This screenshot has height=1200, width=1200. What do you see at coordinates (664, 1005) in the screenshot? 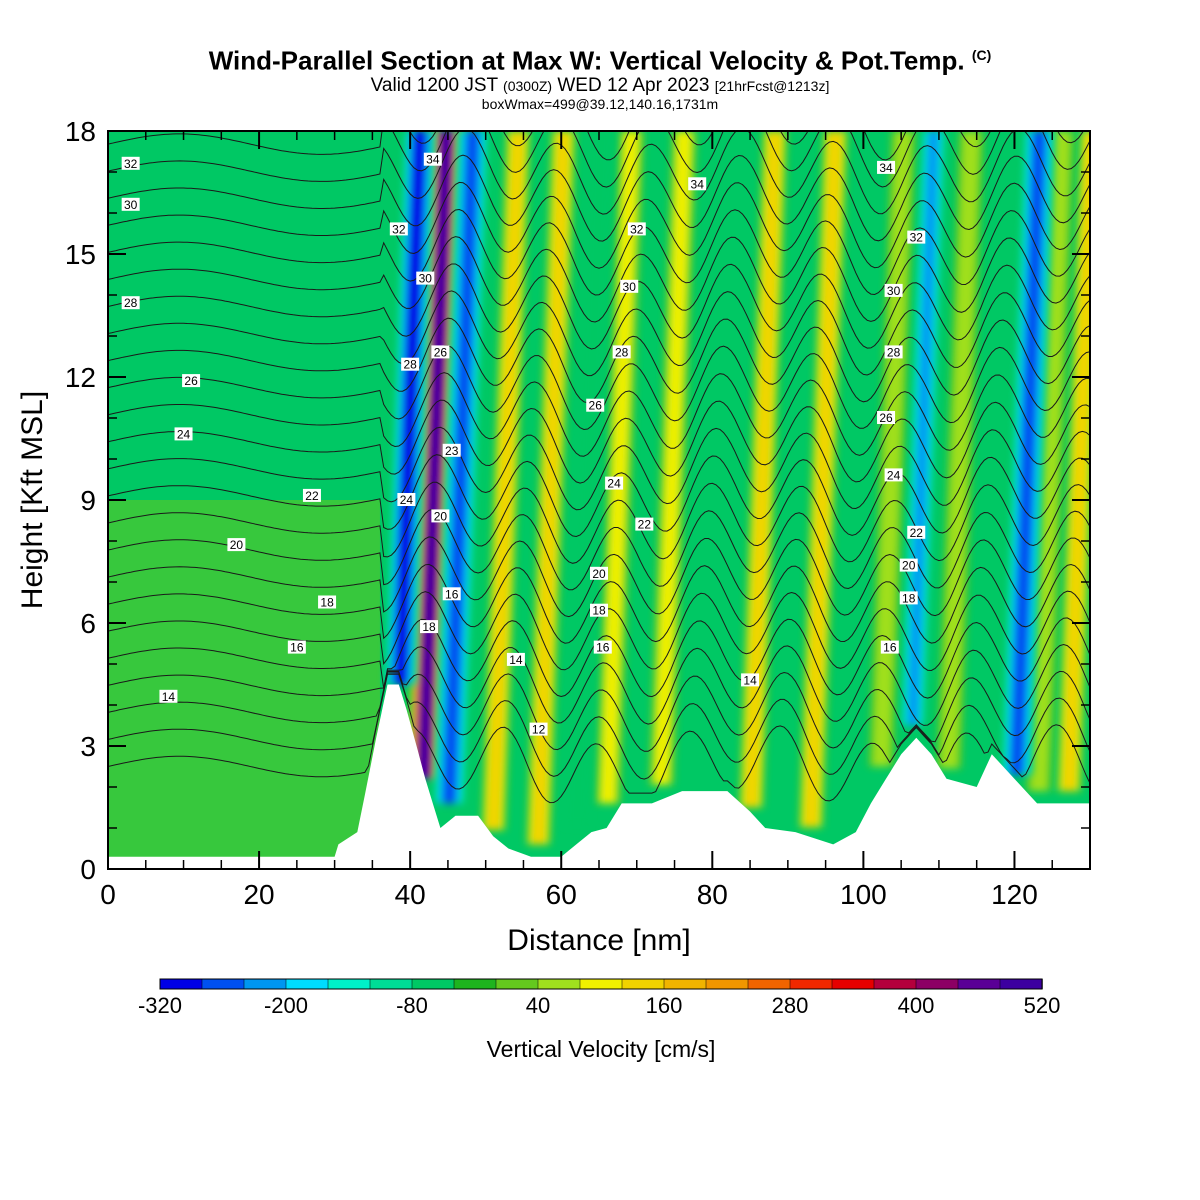
I see `colorbar-label: 160` at bounding box center [664, 1005].